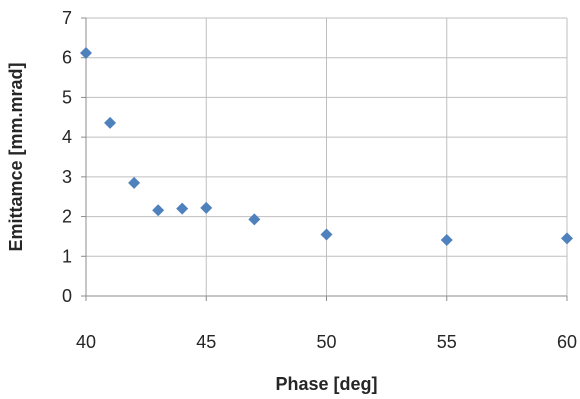 The height and width of the screenshot is (399, 580). What do you see at coordinates (326, 384) in the screenshot?
I see `x-axis-title: Phase [deg]` at bounding box center [326, 384].